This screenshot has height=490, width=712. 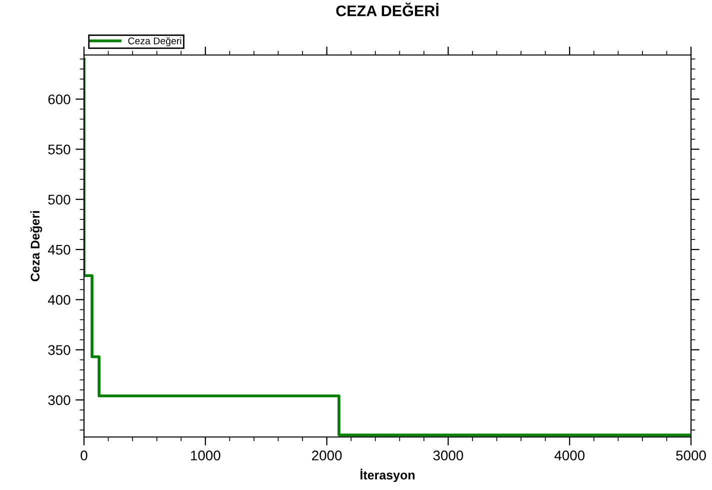 What do you see at coordinates (387, 9) in the screenshot?
I see `chart-title: CEZA DEĞERİ` at bounding box center [387, 9].